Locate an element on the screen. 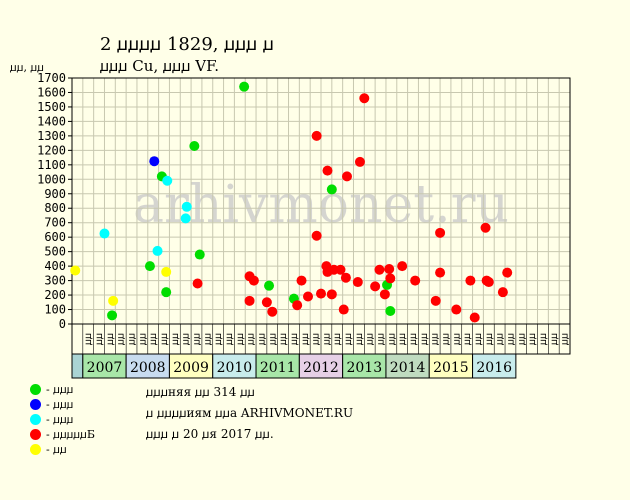 Image resolution: width=630 pixels, height=500 pixels. y-axis-label: ꙡꙡ, ꙡꙡ is located at coordinates (27, 67).